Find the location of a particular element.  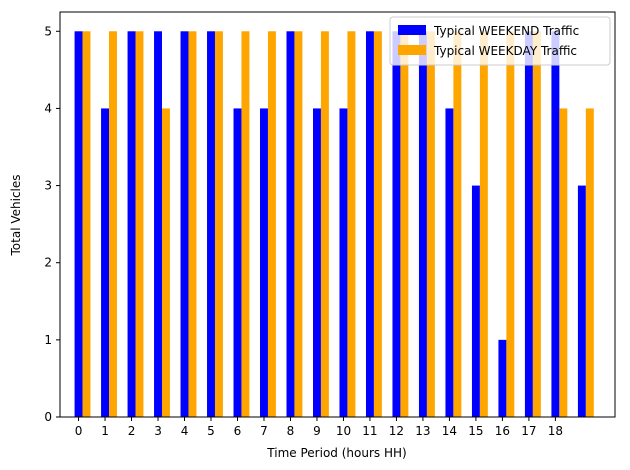

x-tick-label: 17 is located at coordinates (528, 431).